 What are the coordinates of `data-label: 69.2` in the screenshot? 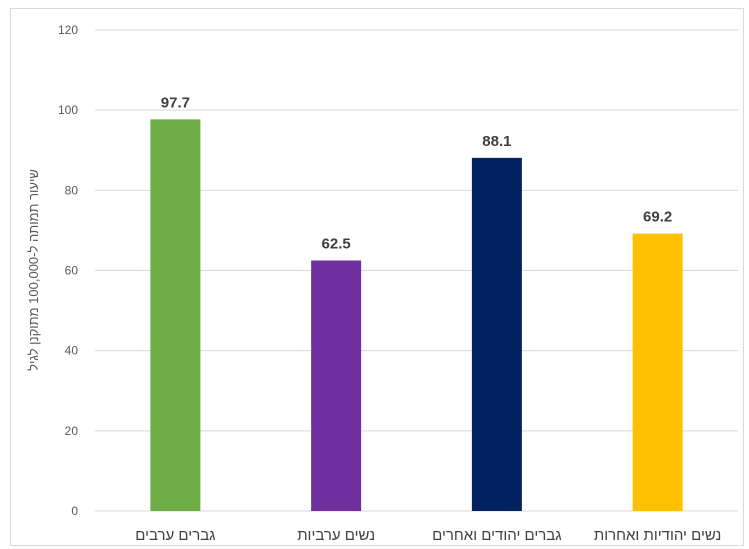 It's located at (657, 217).